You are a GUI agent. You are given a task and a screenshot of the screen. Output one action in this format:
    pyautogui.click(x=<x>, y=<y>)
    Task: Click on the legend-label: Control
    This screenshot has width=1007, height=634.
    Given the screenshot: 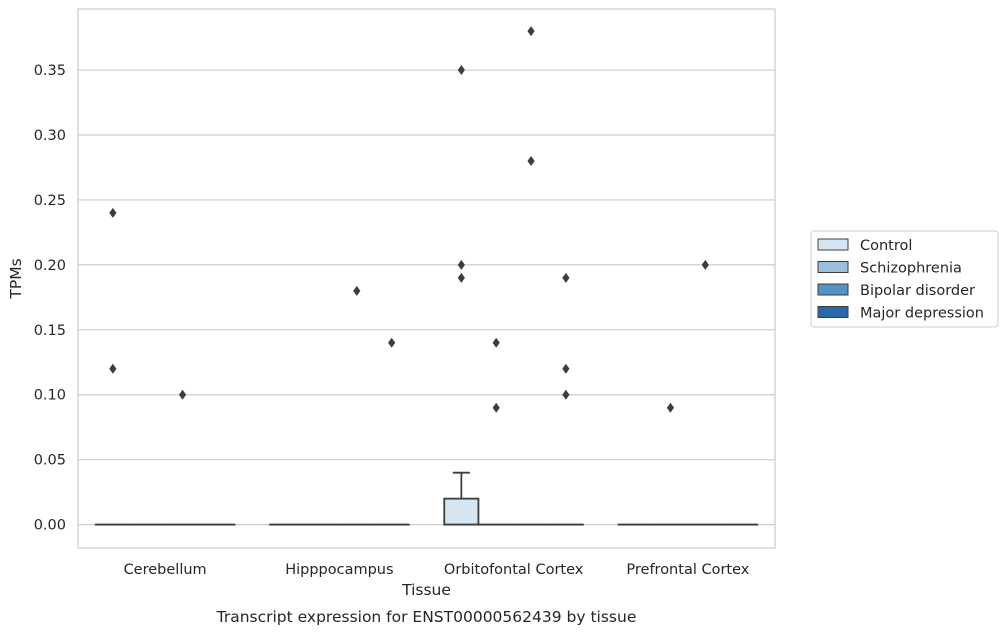 What is the action you would take?
    pyautogui.click(x=886, y=246)
    